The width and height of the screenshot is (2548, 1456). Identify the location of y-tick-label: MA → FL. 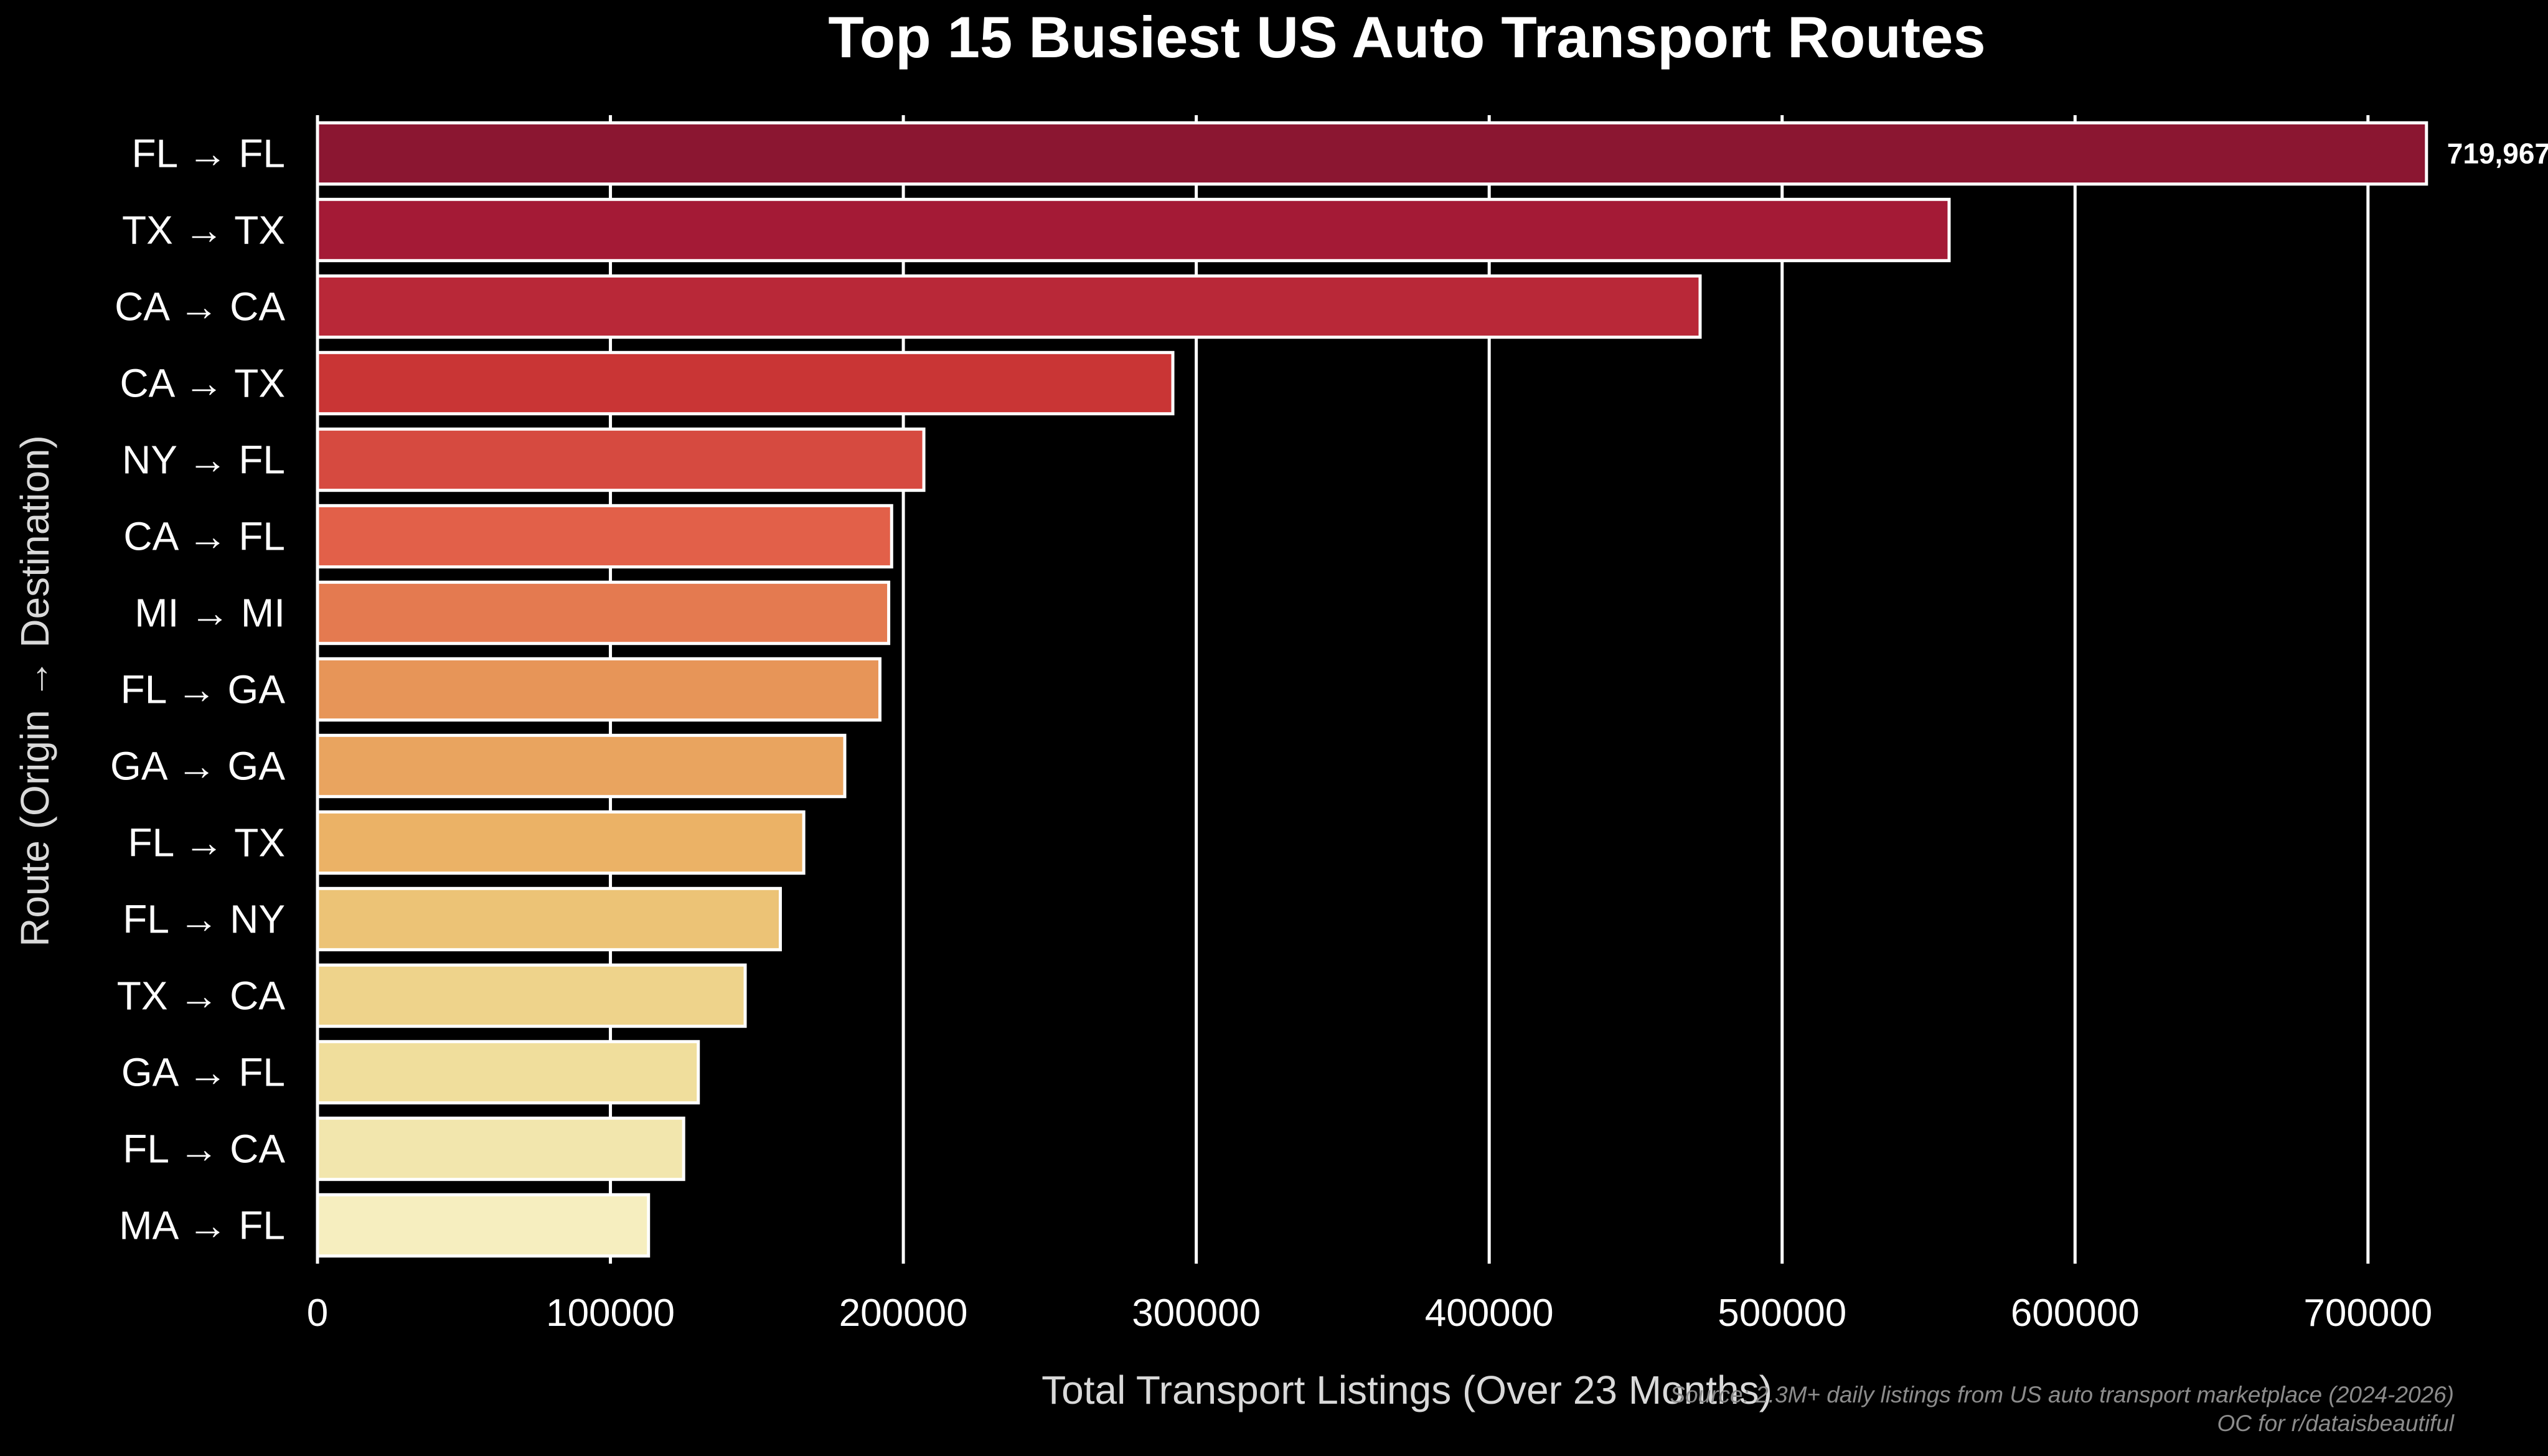
(202, 1225).